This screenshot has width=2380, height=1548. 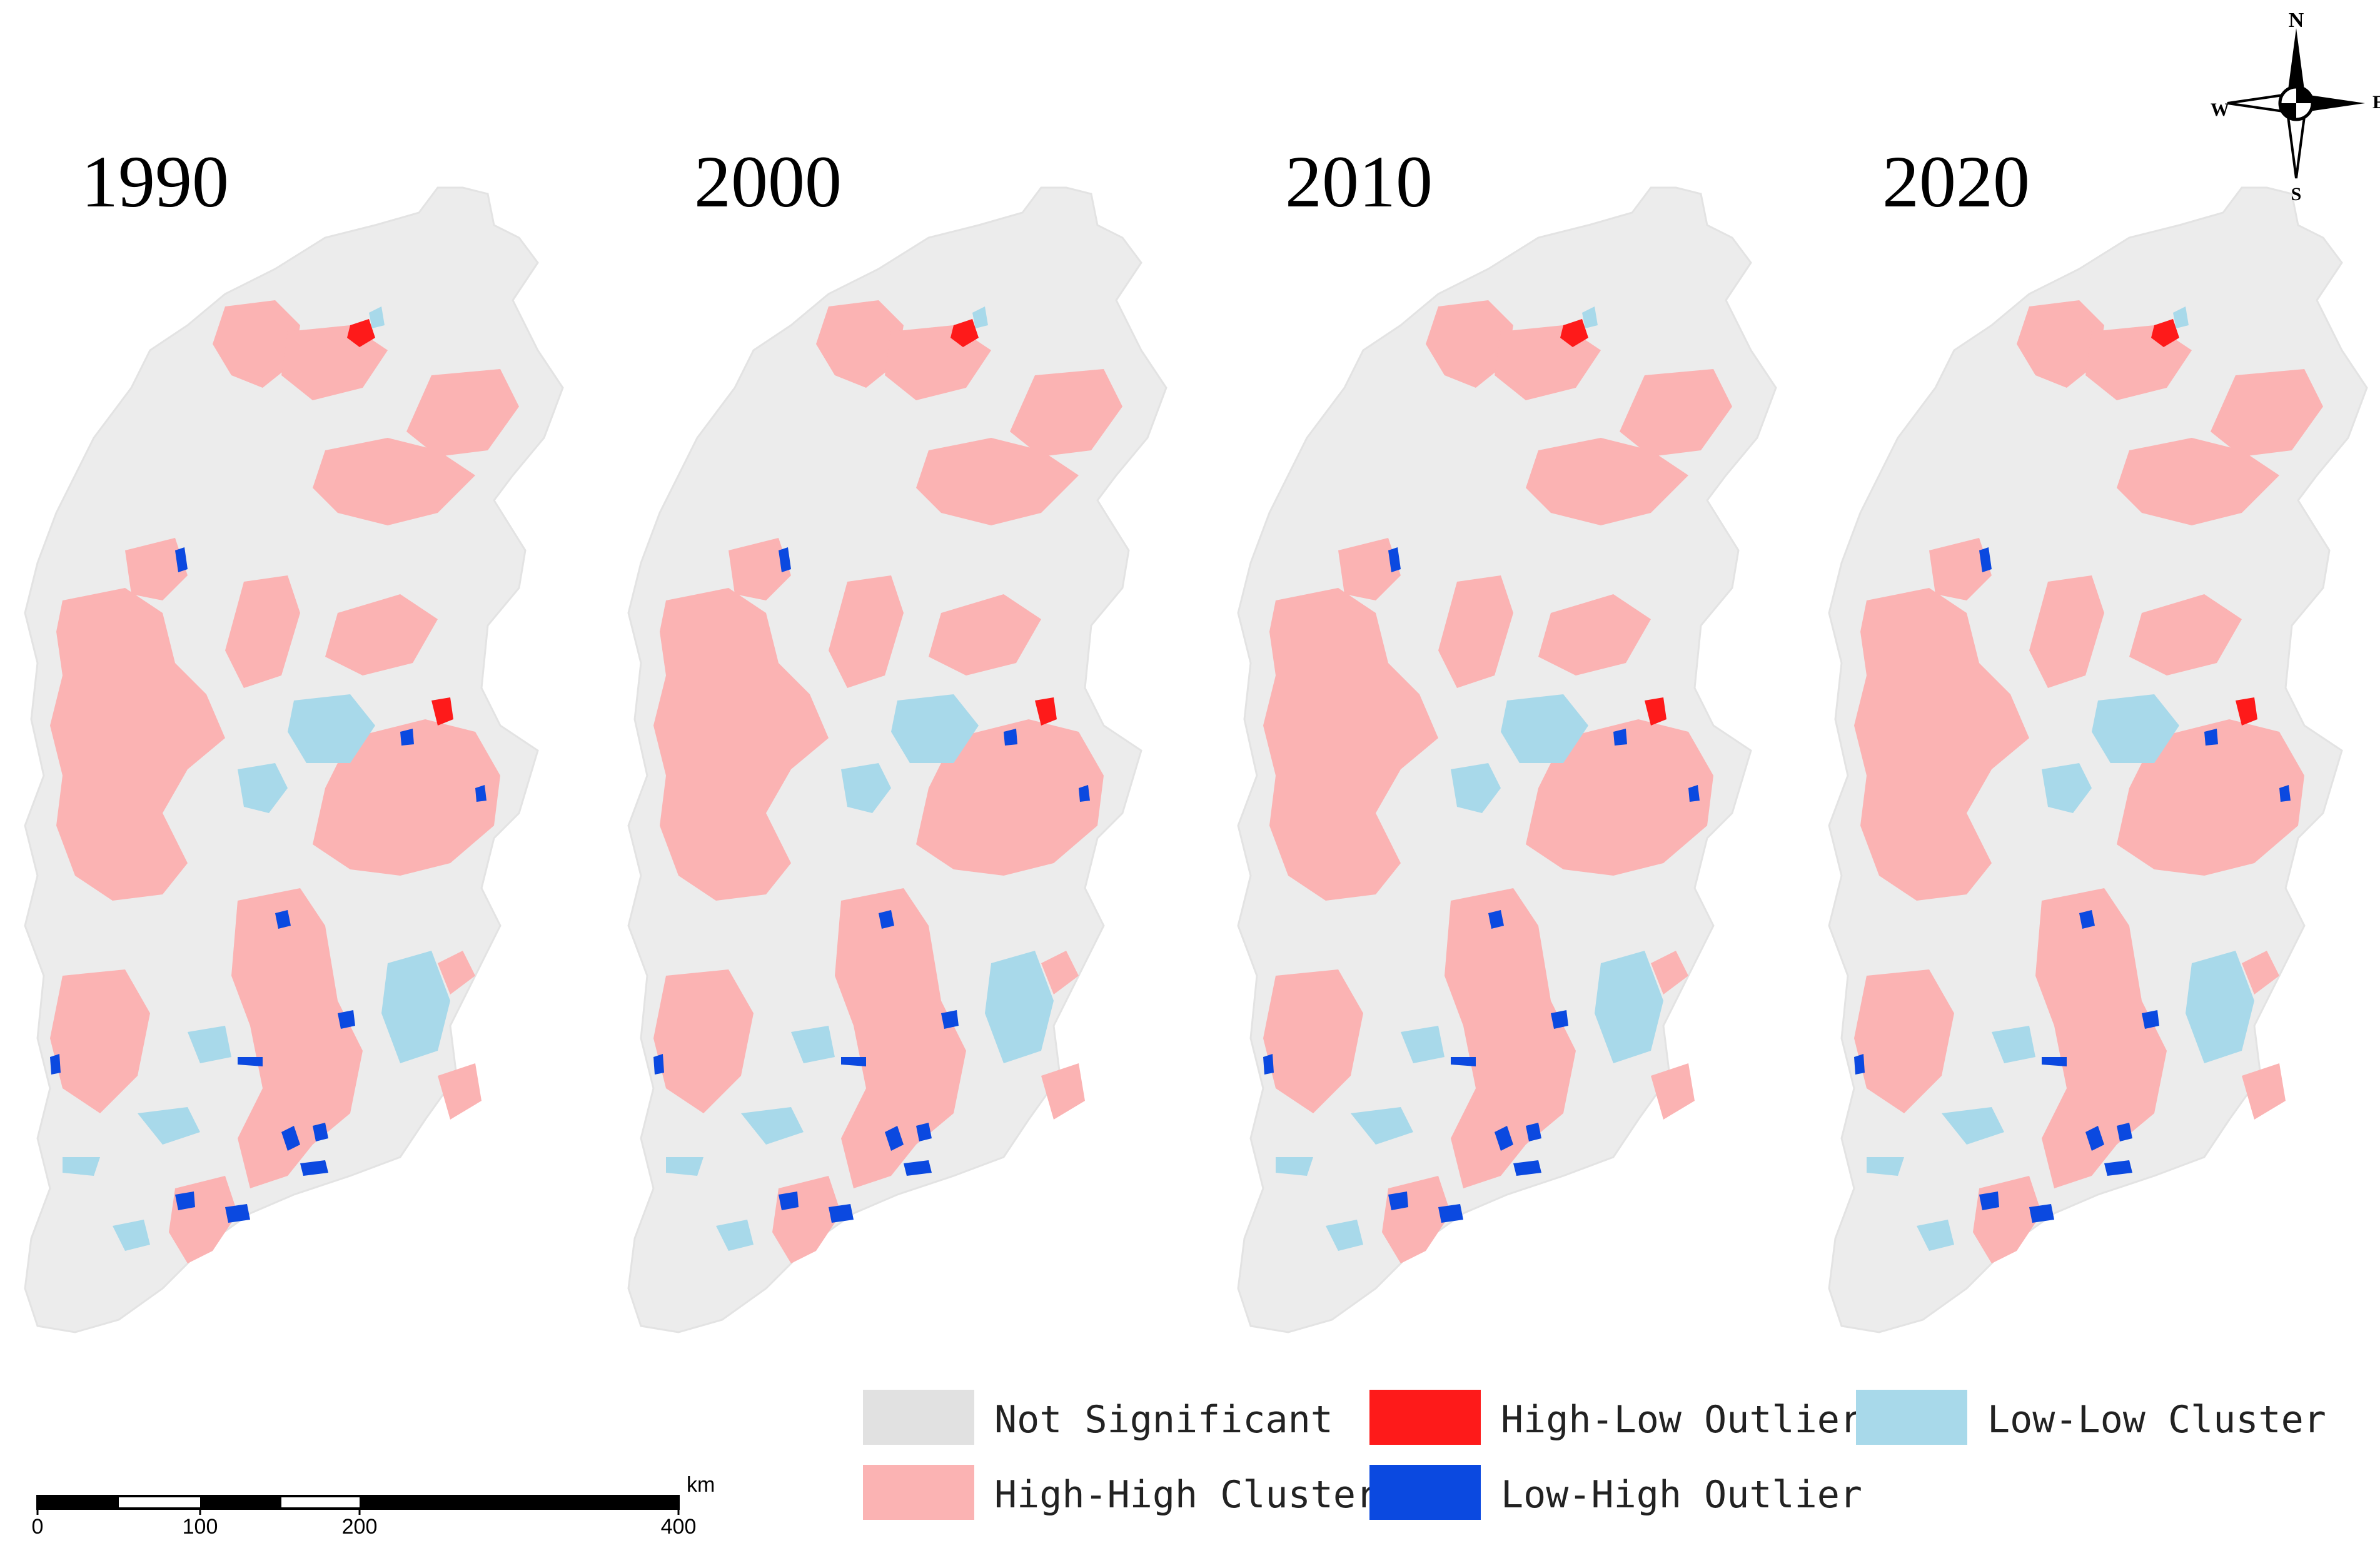 I want to click on year-label-1990: 1990, so click(x=155, y=182).